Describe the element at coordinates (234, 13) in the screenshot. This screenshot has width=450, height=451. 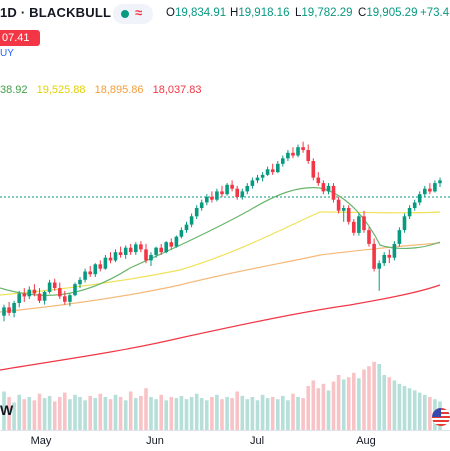
I see `ohlc-high-key: H` at that location.